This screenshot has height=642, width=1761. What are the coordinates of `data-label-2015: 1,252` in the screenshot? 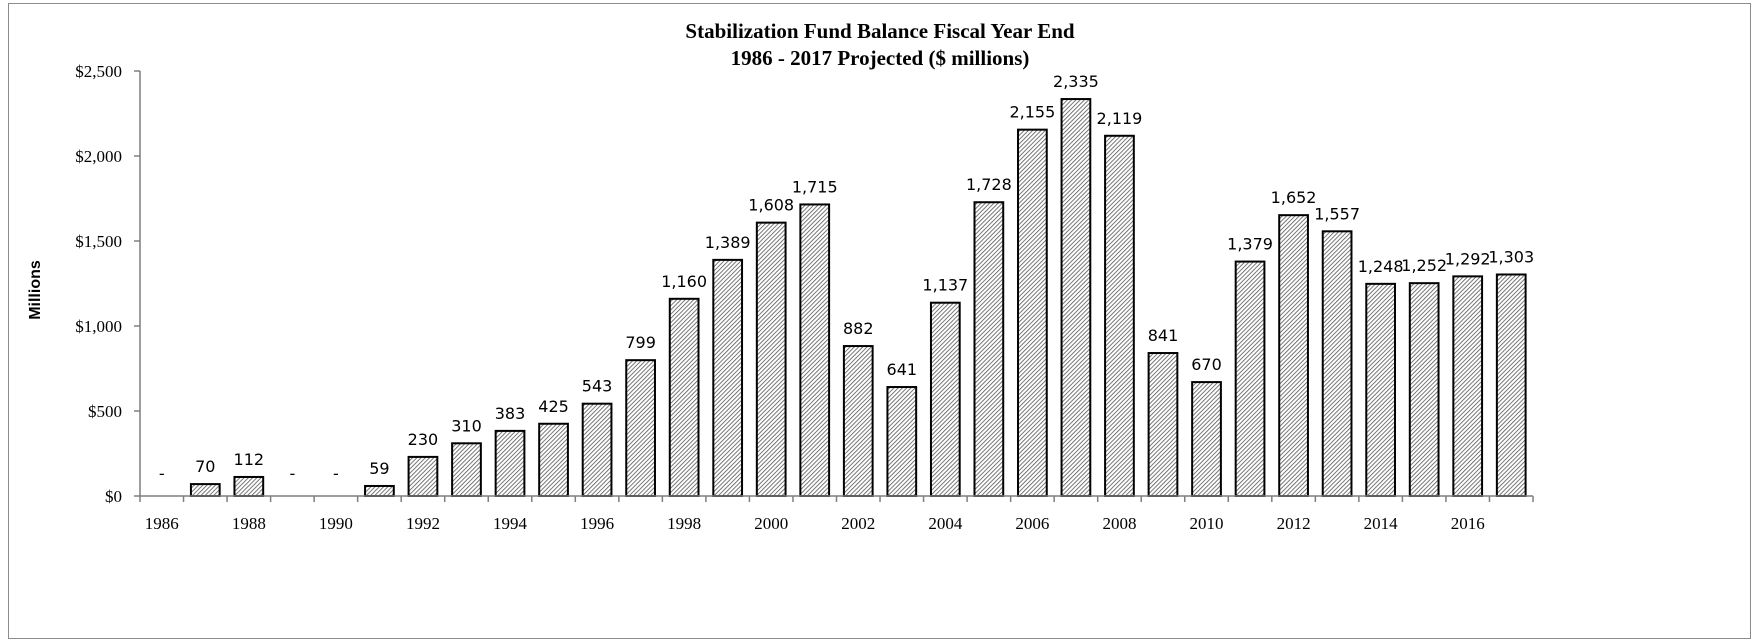 It's located at (1424, 265).